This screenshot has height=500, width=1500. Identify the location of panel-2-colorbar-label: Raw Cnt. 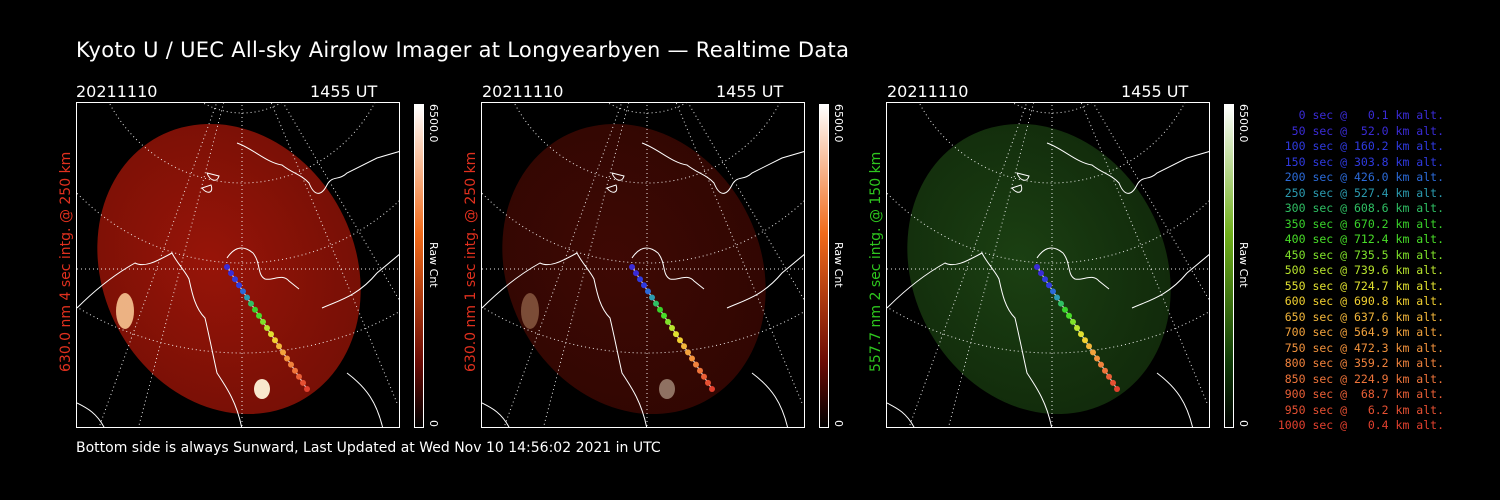
(838, 265).